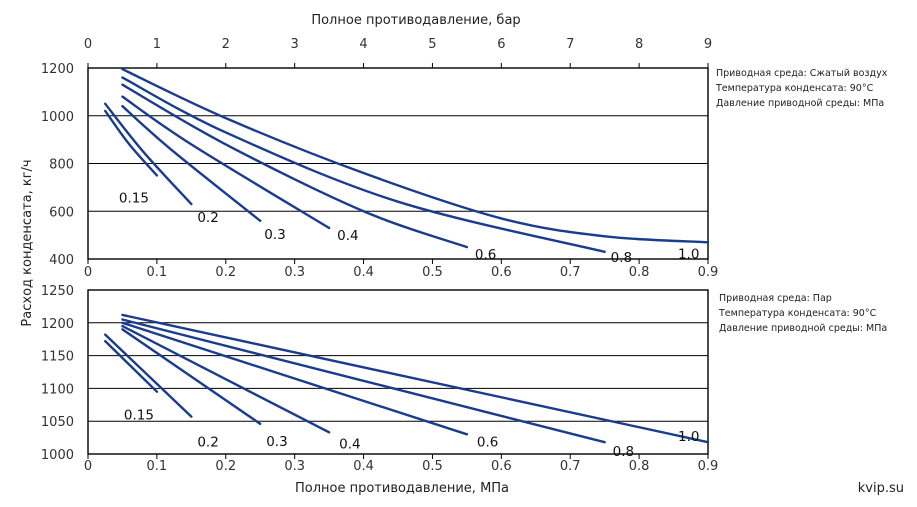 The height and width of the screenshot is (507, 917). Describe the element at coordinates (295, 44) in the screenshot. I see `top-axis-tick-label: 3` at that location.